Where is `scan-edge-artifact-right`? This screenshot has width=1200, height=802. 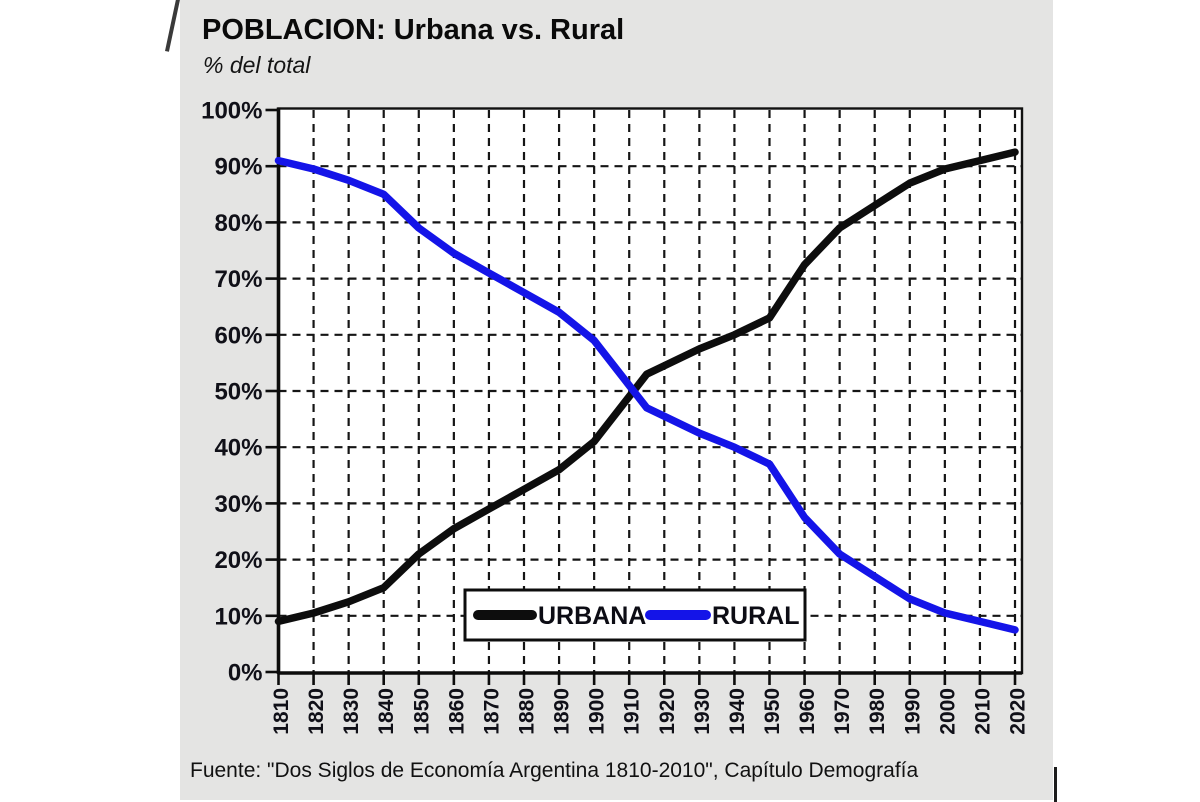
scan-edge-artifact-right is located at coordinates (1055, 784).